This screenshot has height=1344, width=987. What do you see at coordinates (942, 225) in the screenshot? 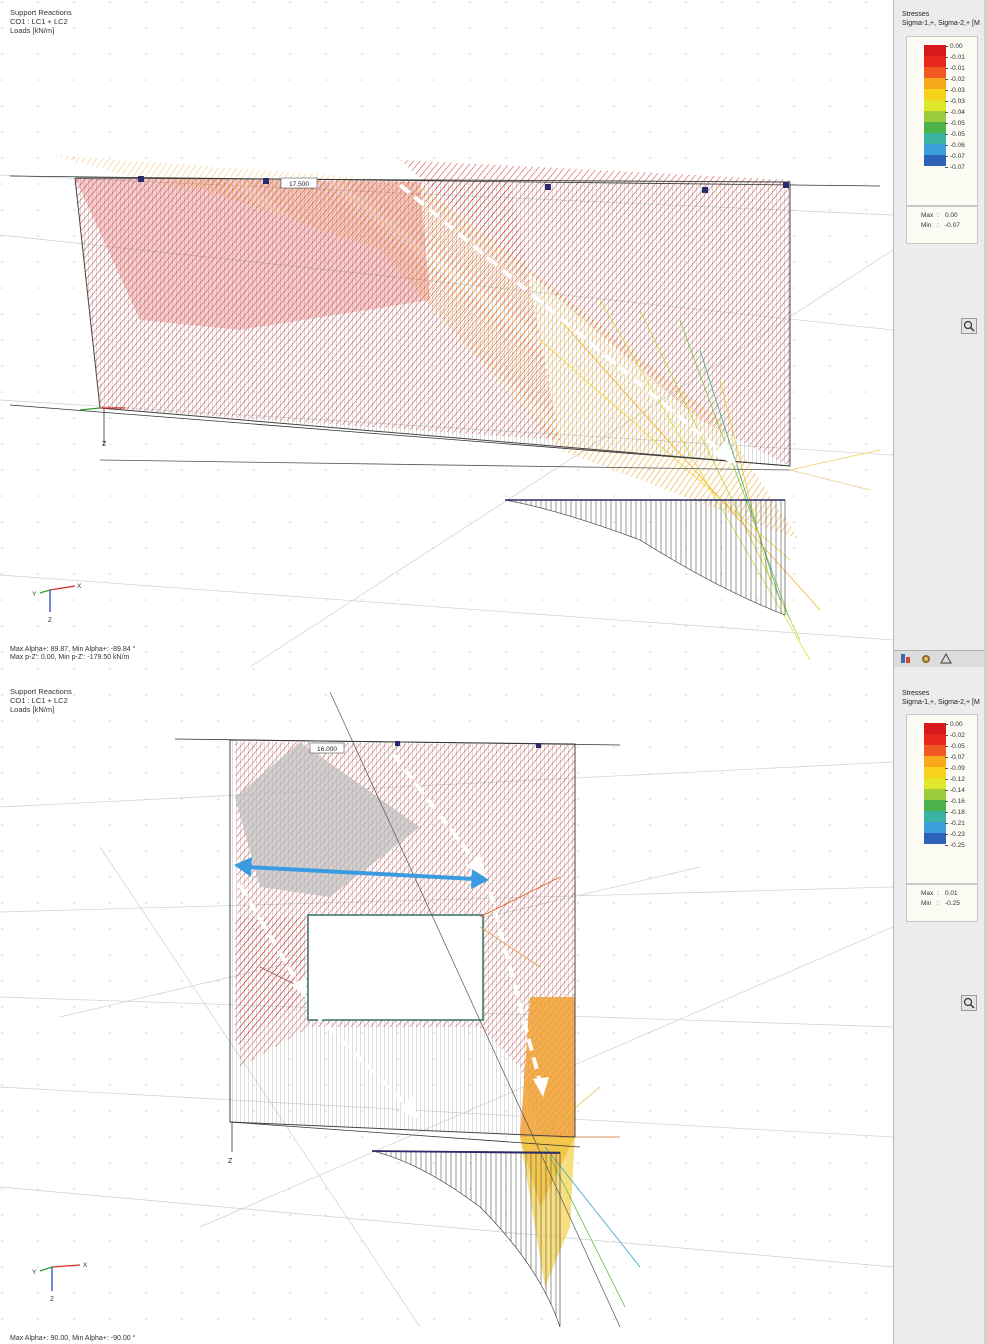
I see `max-min-box: Max:0.00 Min: -0.07` at bounding box center [942, 225].